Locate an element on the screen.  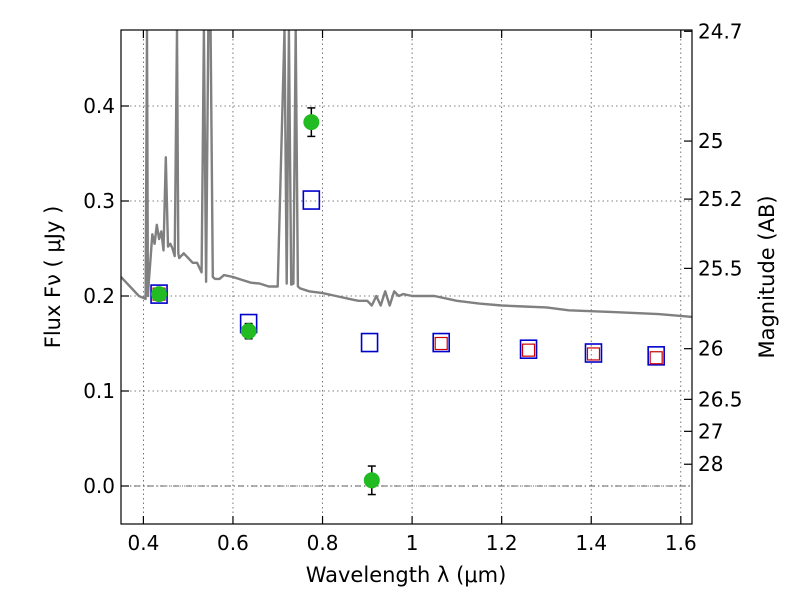
right-tick-label: 25.2 is located at coordinates (720, 199).